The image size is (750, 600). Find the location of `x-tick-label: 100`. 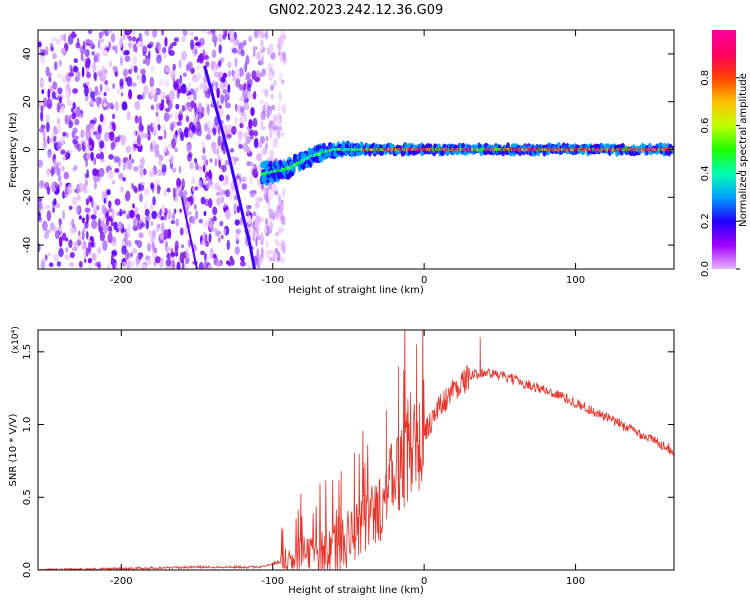

x-tick-label: 100 is located at coordinates (575, 581).